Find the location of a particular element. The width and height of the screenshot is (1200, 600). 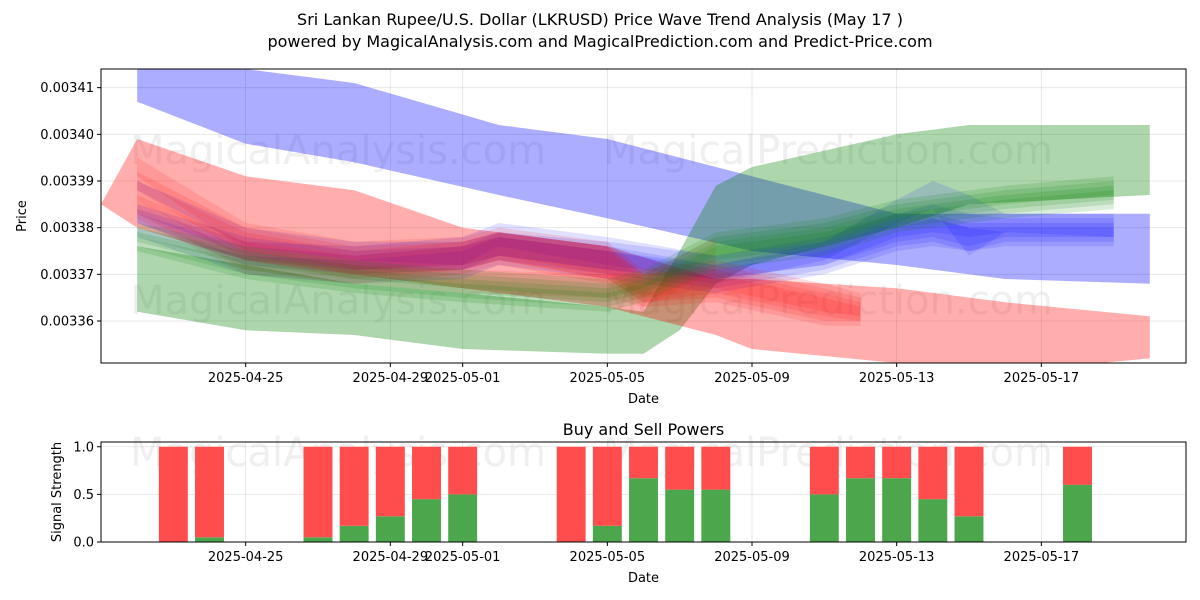

y-tick-label: 0.00336 is located at coordinates (67, 322).